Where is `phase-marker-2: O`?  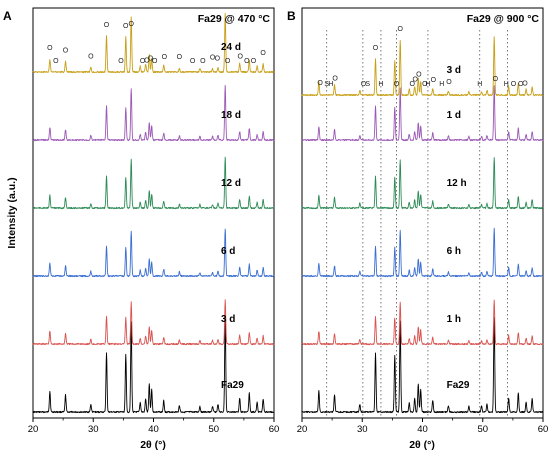 phase-marker-2: O is located at coordinates (66, 51).